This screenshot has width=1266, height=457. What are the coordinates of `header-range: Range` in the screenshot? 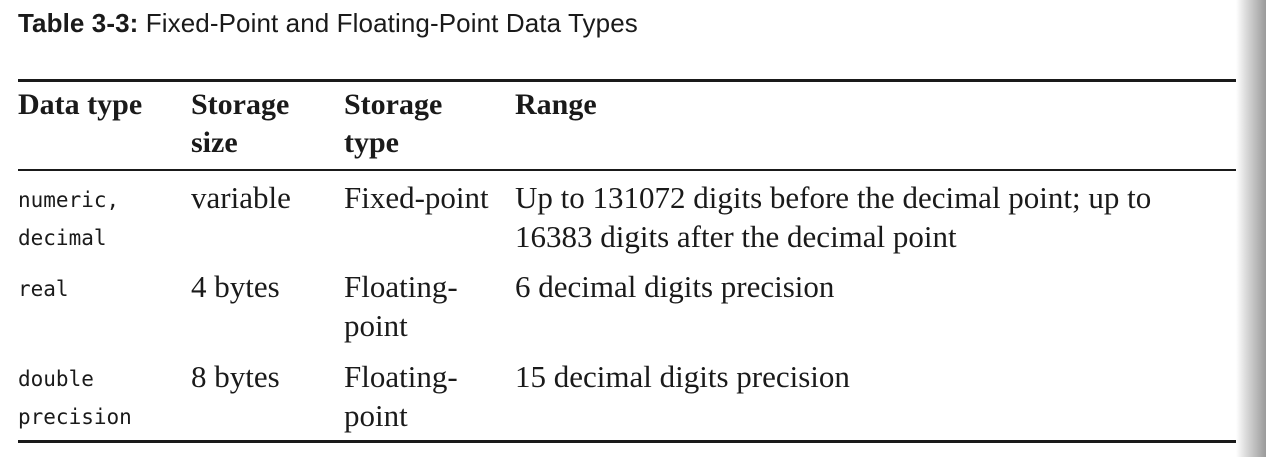 It's located at (556, 105).